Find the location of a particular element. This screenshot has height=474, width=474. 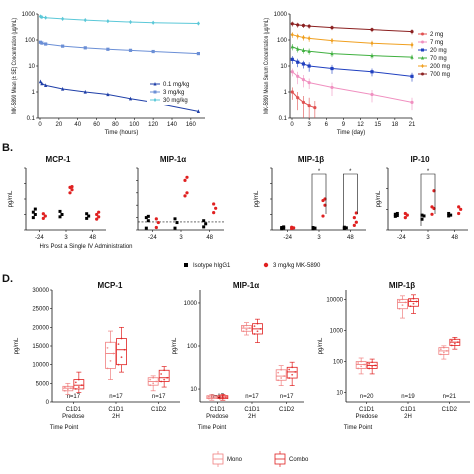

legend: Mono Combo is located at coordinates (260, 459).